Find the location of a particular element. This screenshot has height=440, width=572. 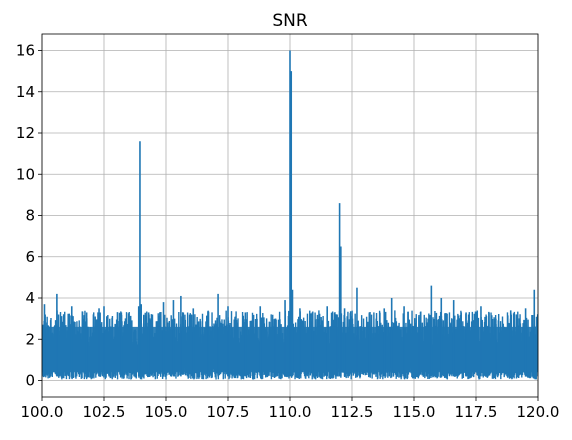

x-tick-label: 110.0 is located at coordinates (290, 412).